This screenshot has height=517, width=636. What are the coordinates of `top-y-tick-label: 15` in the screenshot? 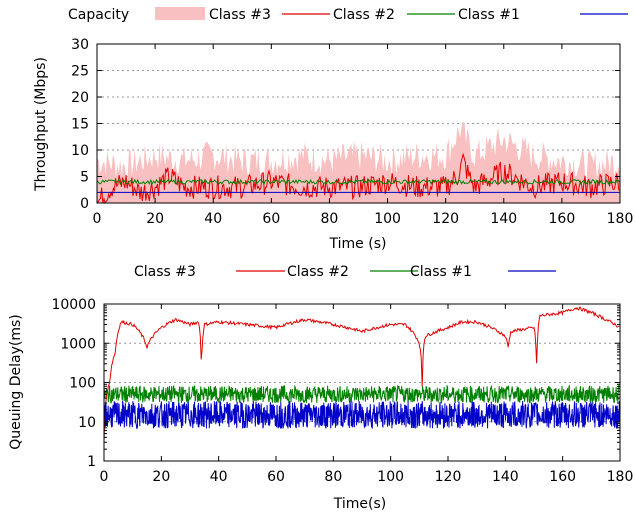 It's located at (80, 125).